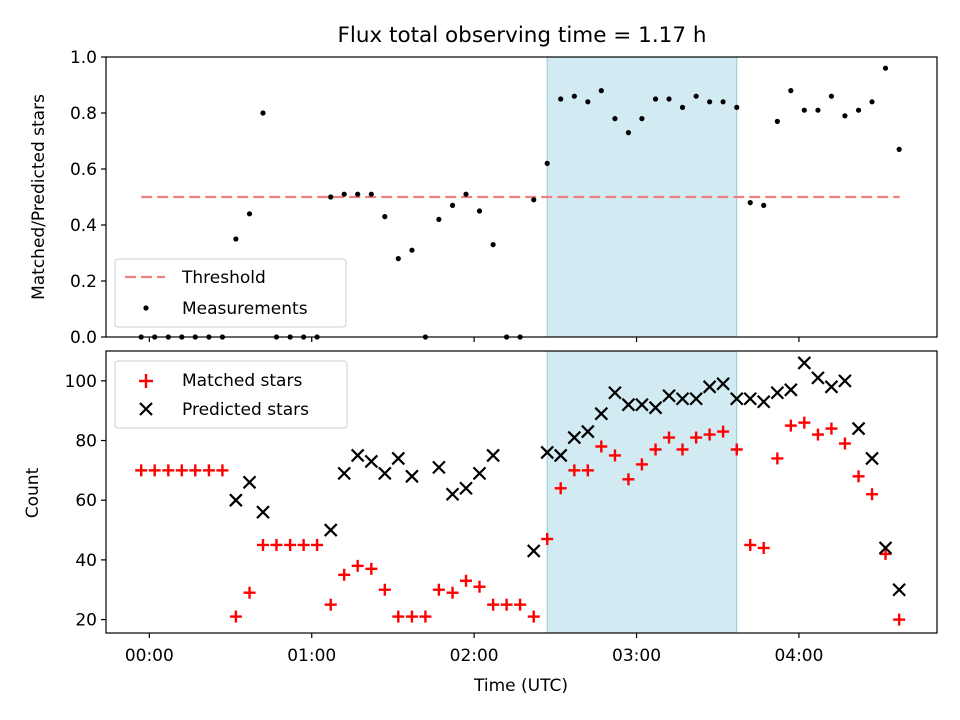  What do you see at coordinates (83, 170) in the screenshot?
I see `top-y-tick-label: 0.6` at bounding box center [83, 170].